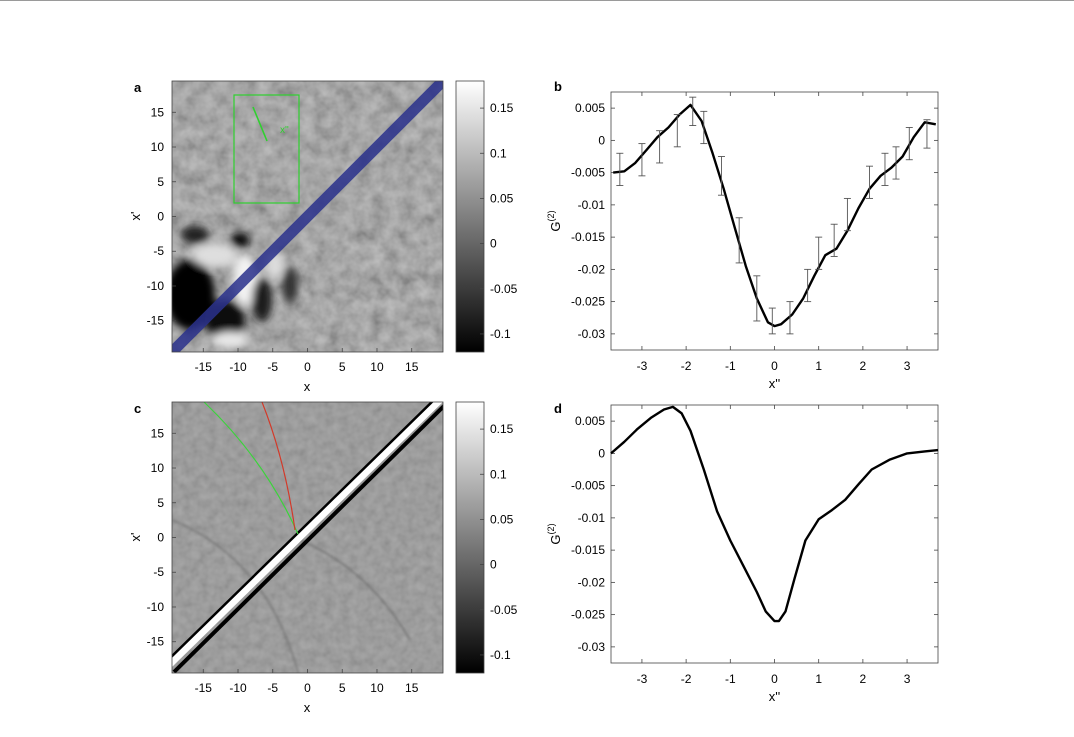 This screenshot has height=737, width=1074. I want to click on colorbar-c, so click(470, 537).